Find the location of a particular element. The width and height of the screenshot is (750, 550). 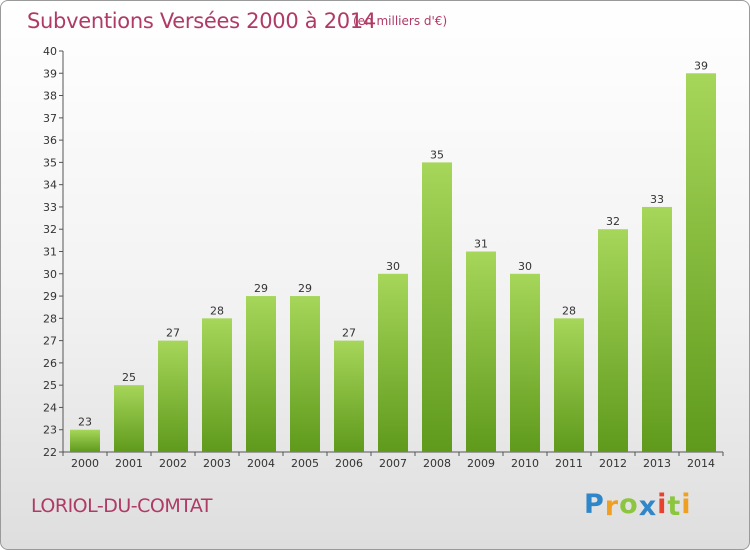

y-tick-label: 37 is located at coordinates (50, 118).